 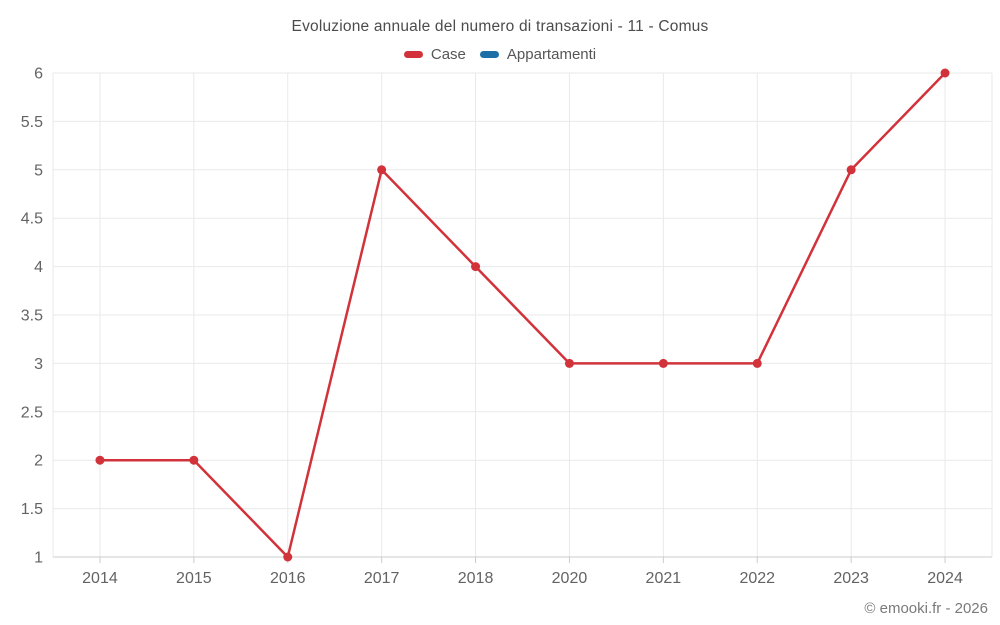 I want to click on footer-credit: © emooki.fr - 2026, so click(x=926, y=608).